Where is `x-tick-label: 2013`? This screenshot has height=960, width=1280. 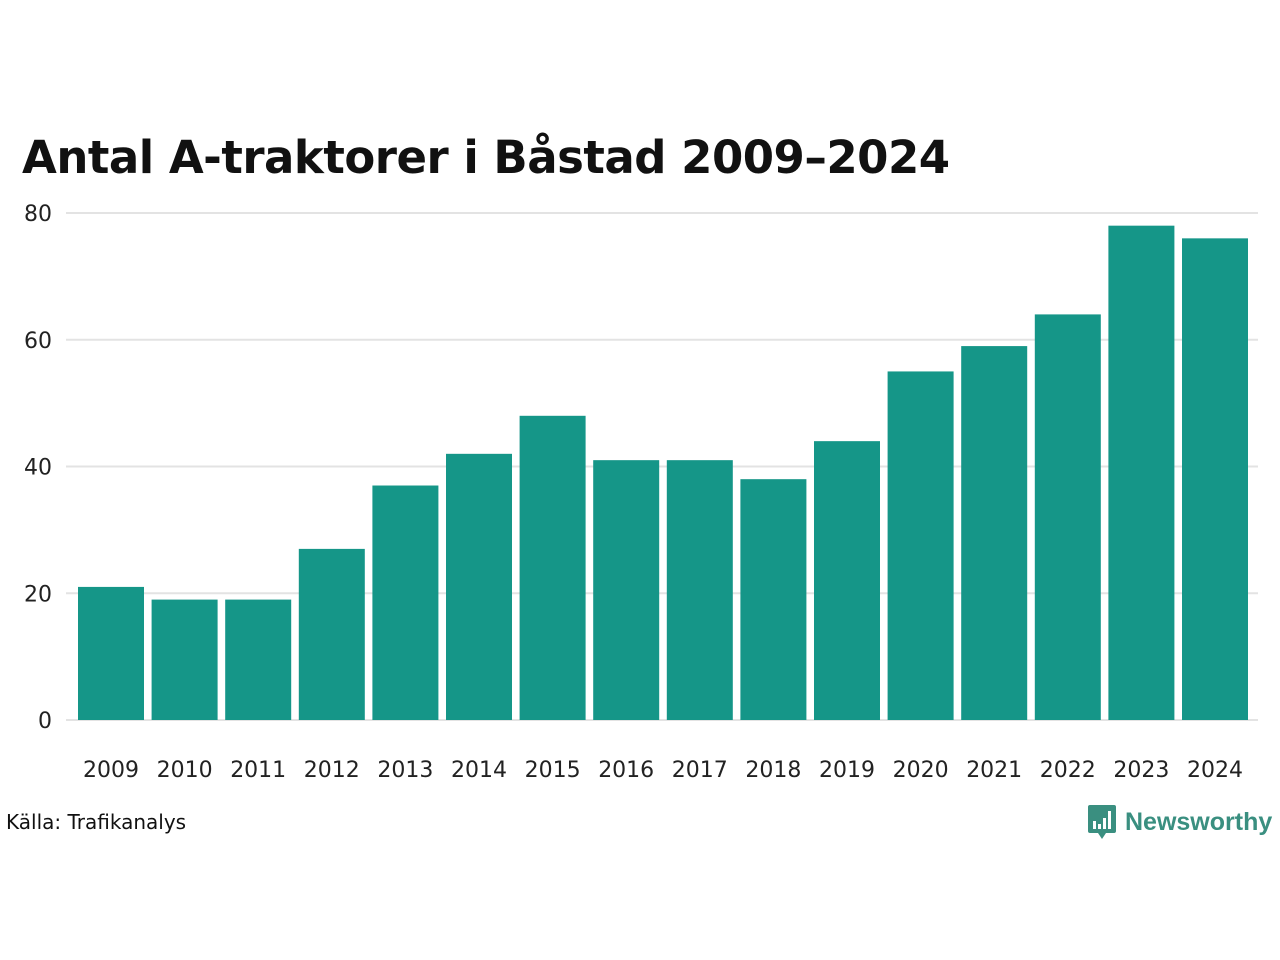
x-tick-label: 2013 is located at coordinates (405, 770).